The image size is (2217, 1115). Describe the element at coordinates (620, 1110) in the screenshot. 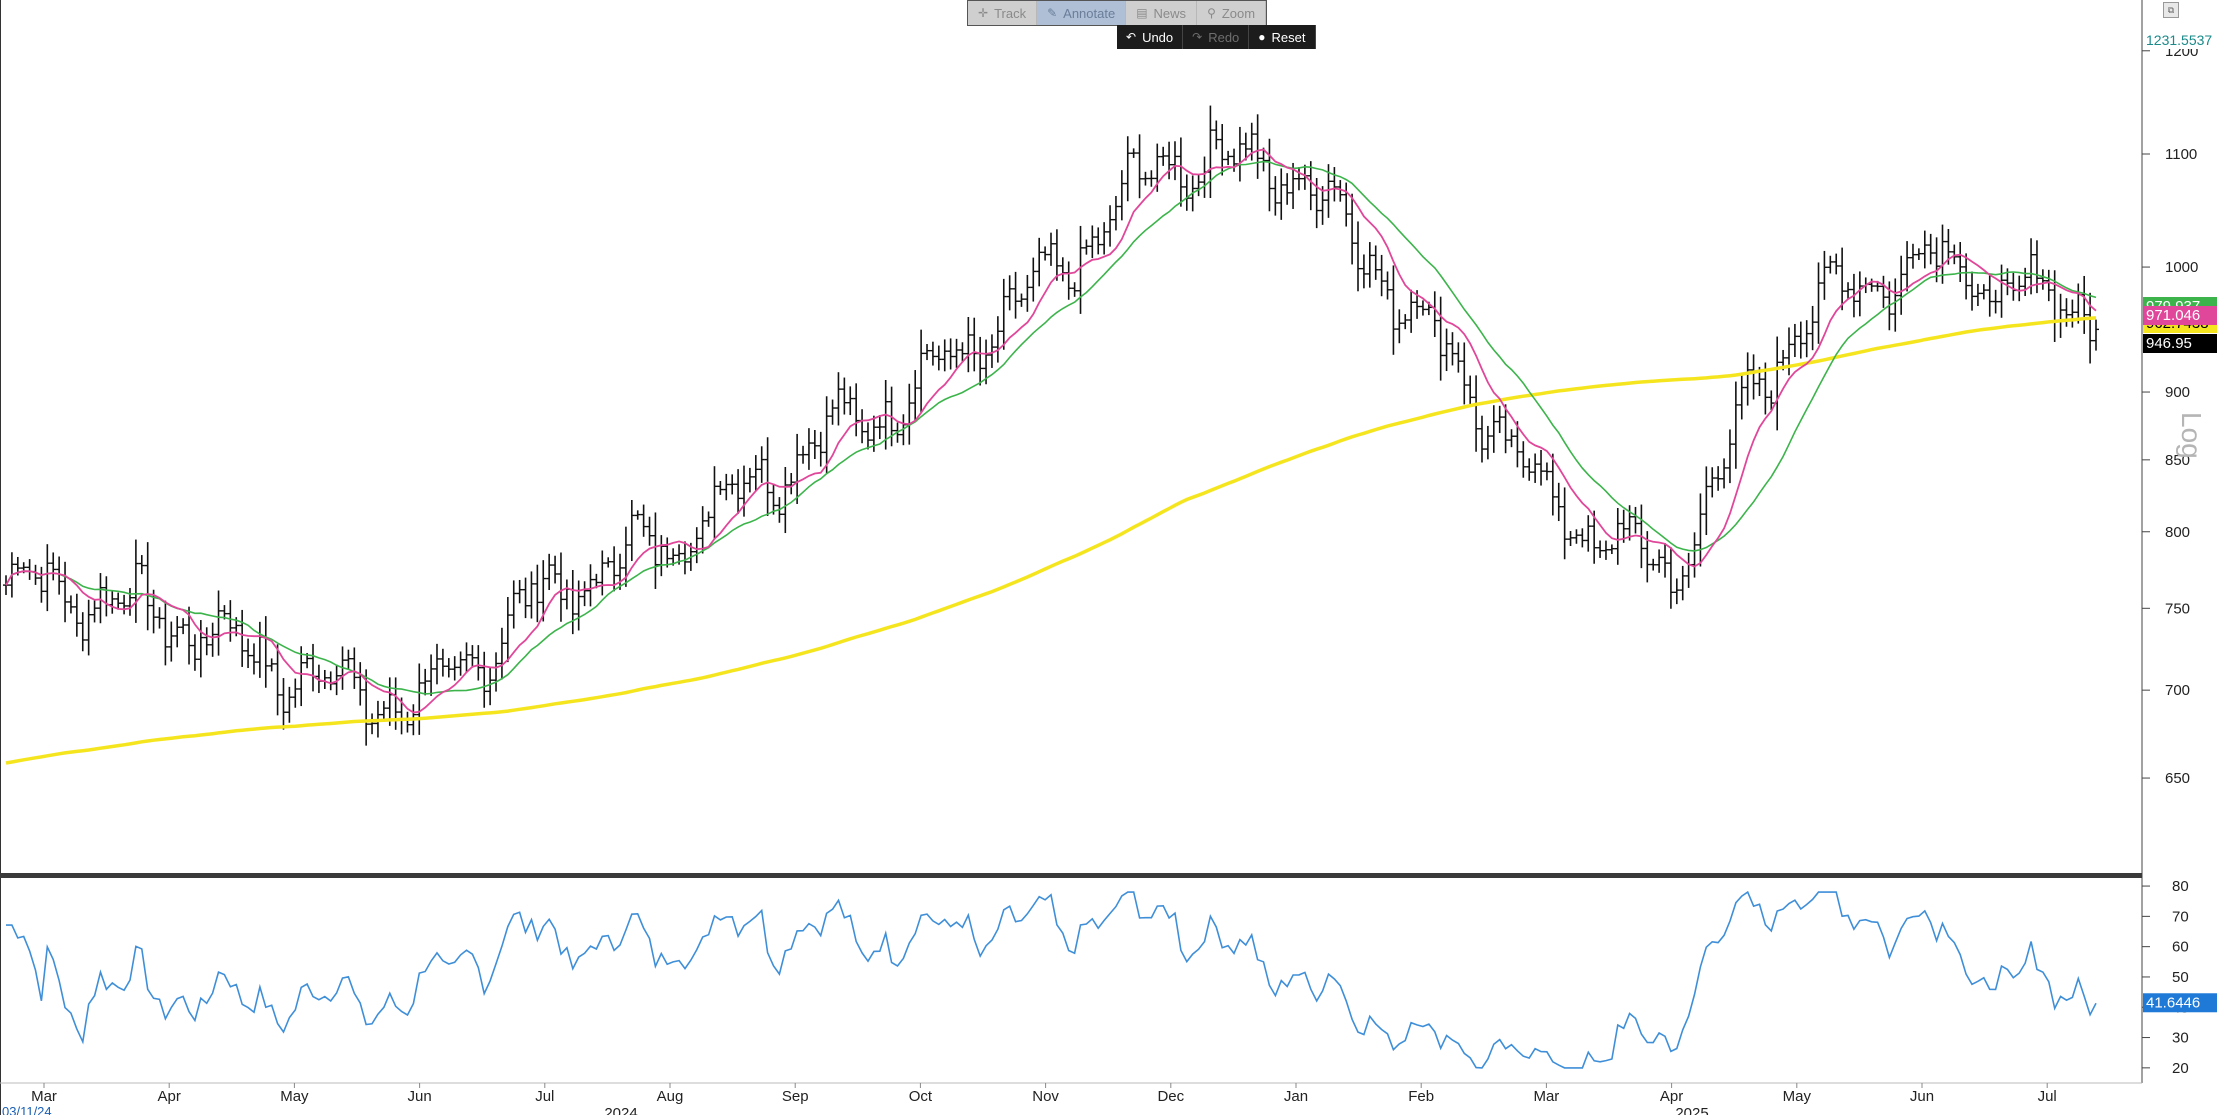

I see `year-label: 2024` at that location.